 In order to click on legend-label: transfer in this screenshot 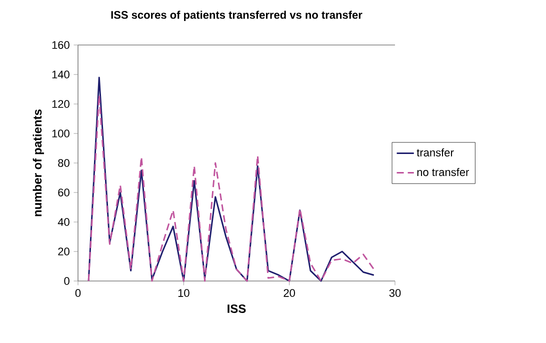, I will do `click(435, 152)`.